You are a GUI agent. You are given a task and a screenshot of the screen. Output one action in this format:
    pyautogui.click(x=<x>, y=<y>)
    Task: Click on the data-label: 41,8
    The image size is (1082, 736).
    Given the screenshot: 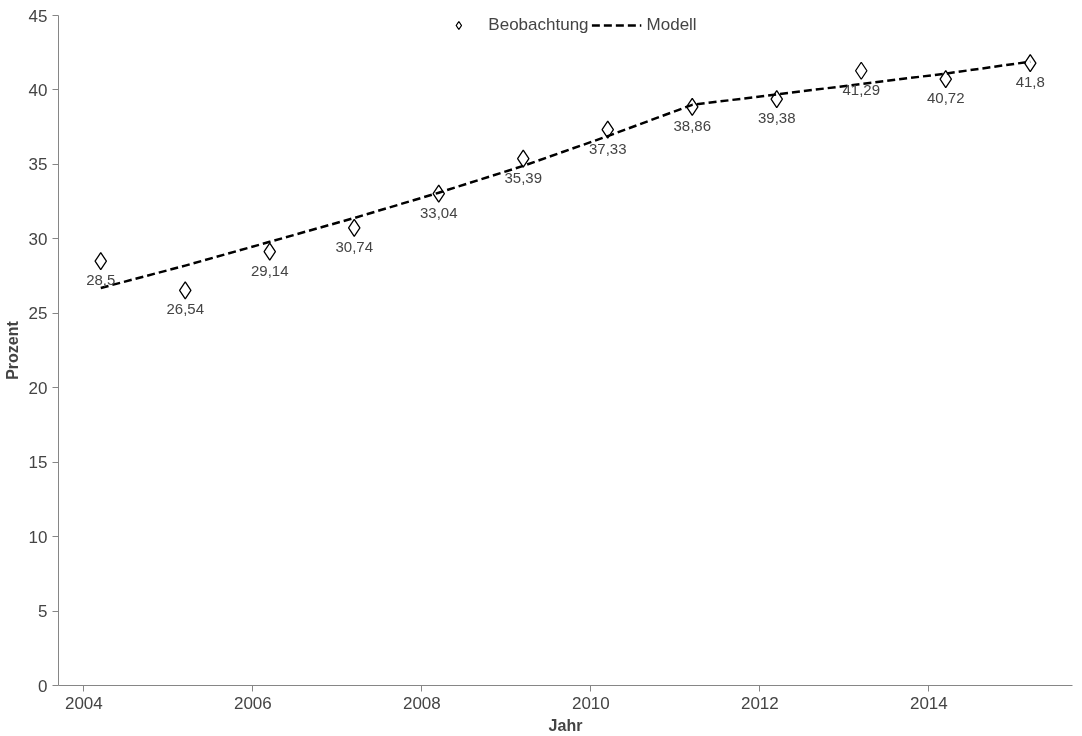 What is the action you would take?
    pyautogui.click(x=1030, y=82)
    